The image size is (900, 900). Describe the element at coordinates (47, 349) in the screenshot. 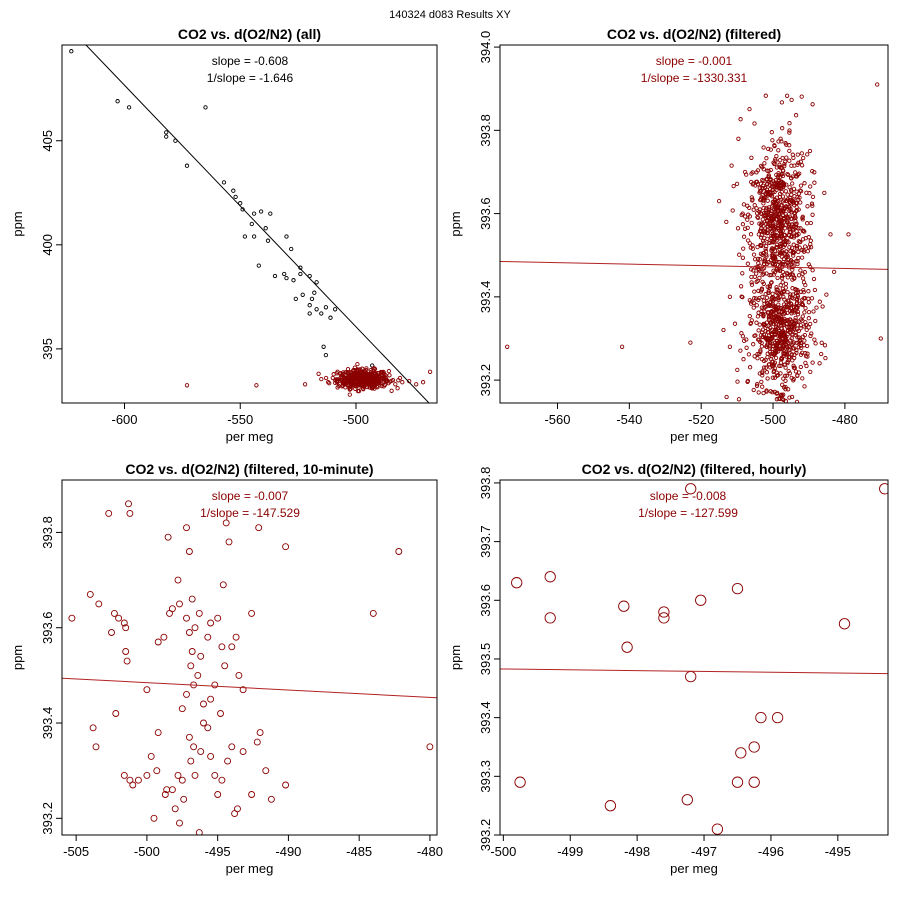

I see `y-tick-label: 395` at that location.